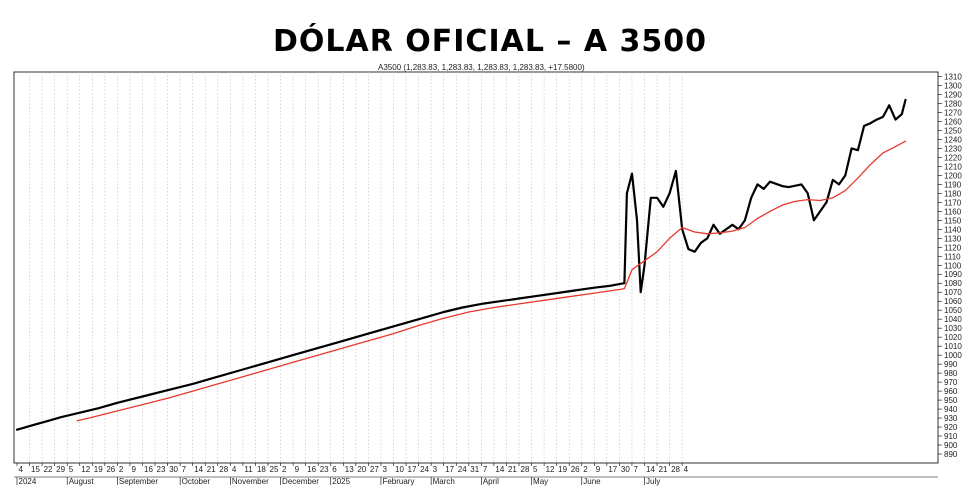 Image resolution: width=980 pixels, height=501 pixels. Describe the element at coordinates (953, 139) in the screenshot. I see `y-tick-label: 1240` at that location.